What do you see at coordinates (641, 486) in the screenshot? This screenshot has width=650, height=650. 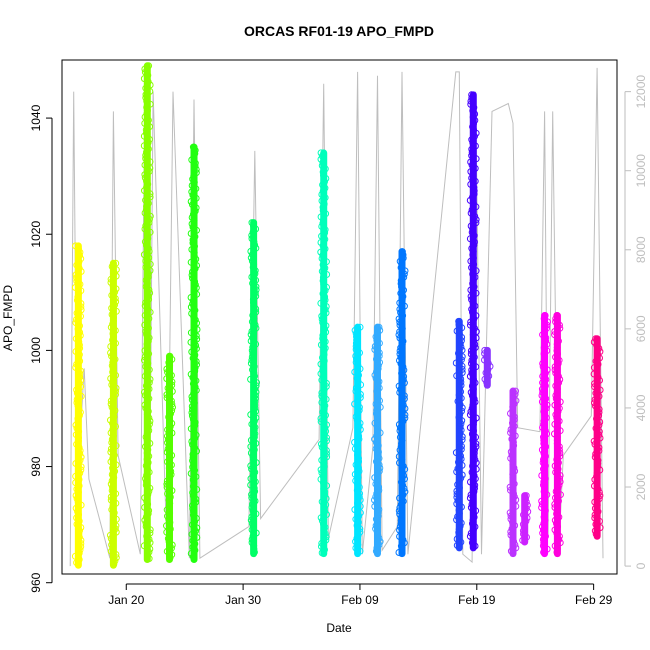 I see `y2-tick-label: 2000` at bounding box center [641, 486].